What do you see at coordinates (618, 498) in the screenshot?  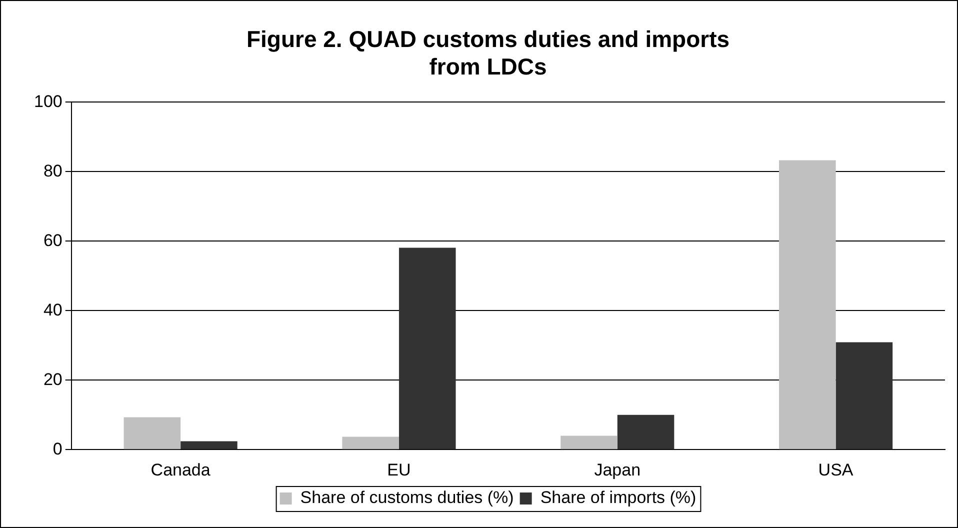 I see `legend-label: Share of imports (%)` at bounding box center [618, 498].